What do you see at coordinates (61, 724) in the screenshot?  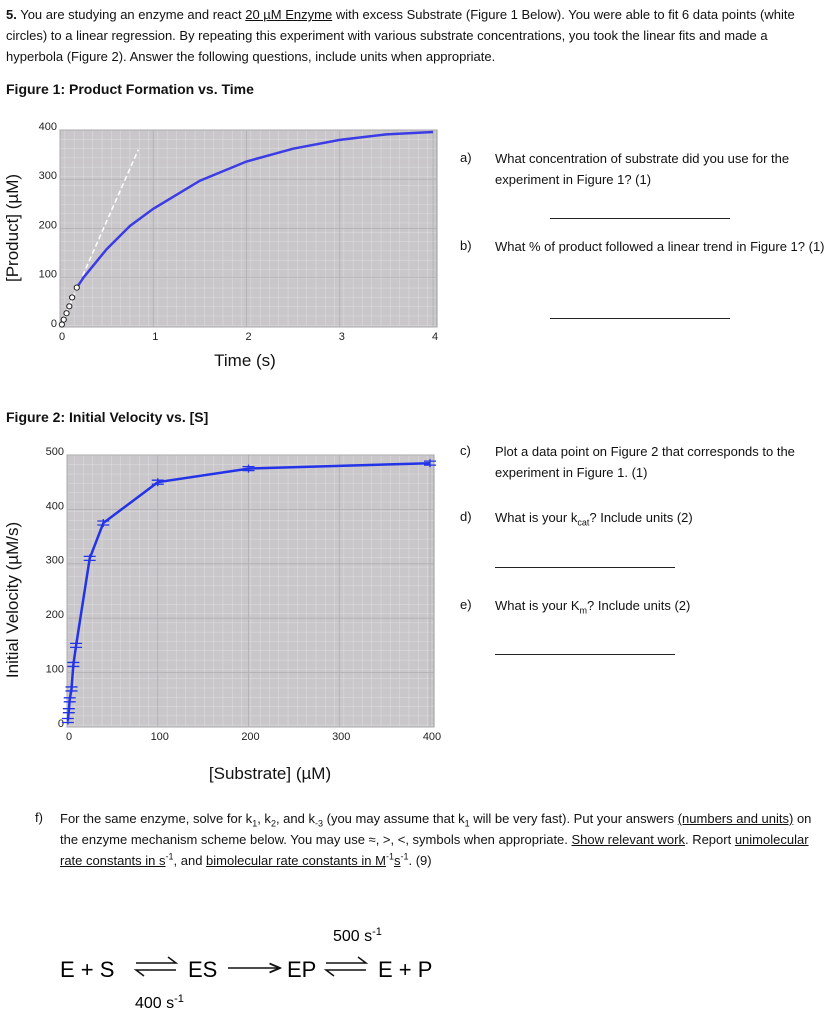 I see `y-tick-label: 0` at bounding box center [61, 724].